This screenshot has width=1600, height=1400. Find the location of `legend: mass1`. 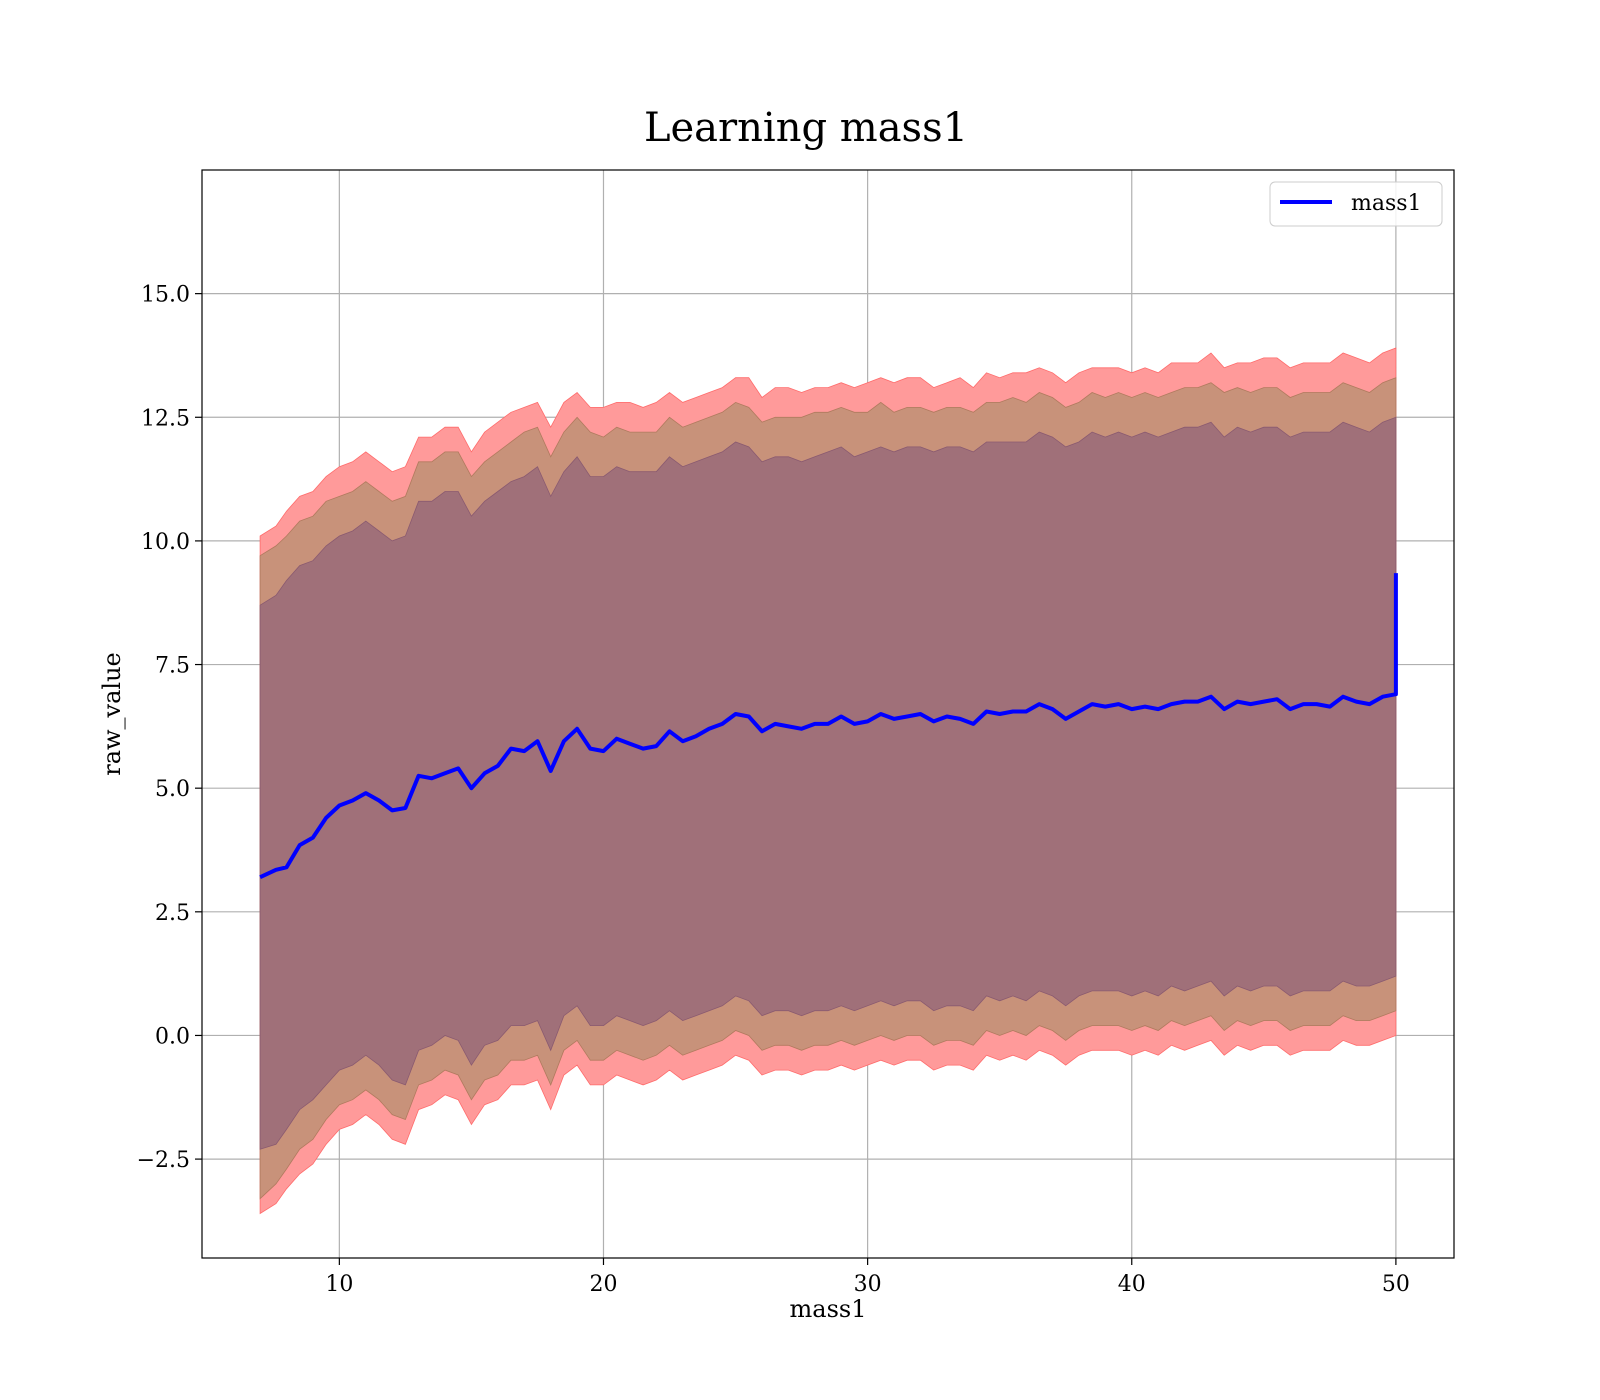

legend: mass1 is located at coordinates (1356, 204).